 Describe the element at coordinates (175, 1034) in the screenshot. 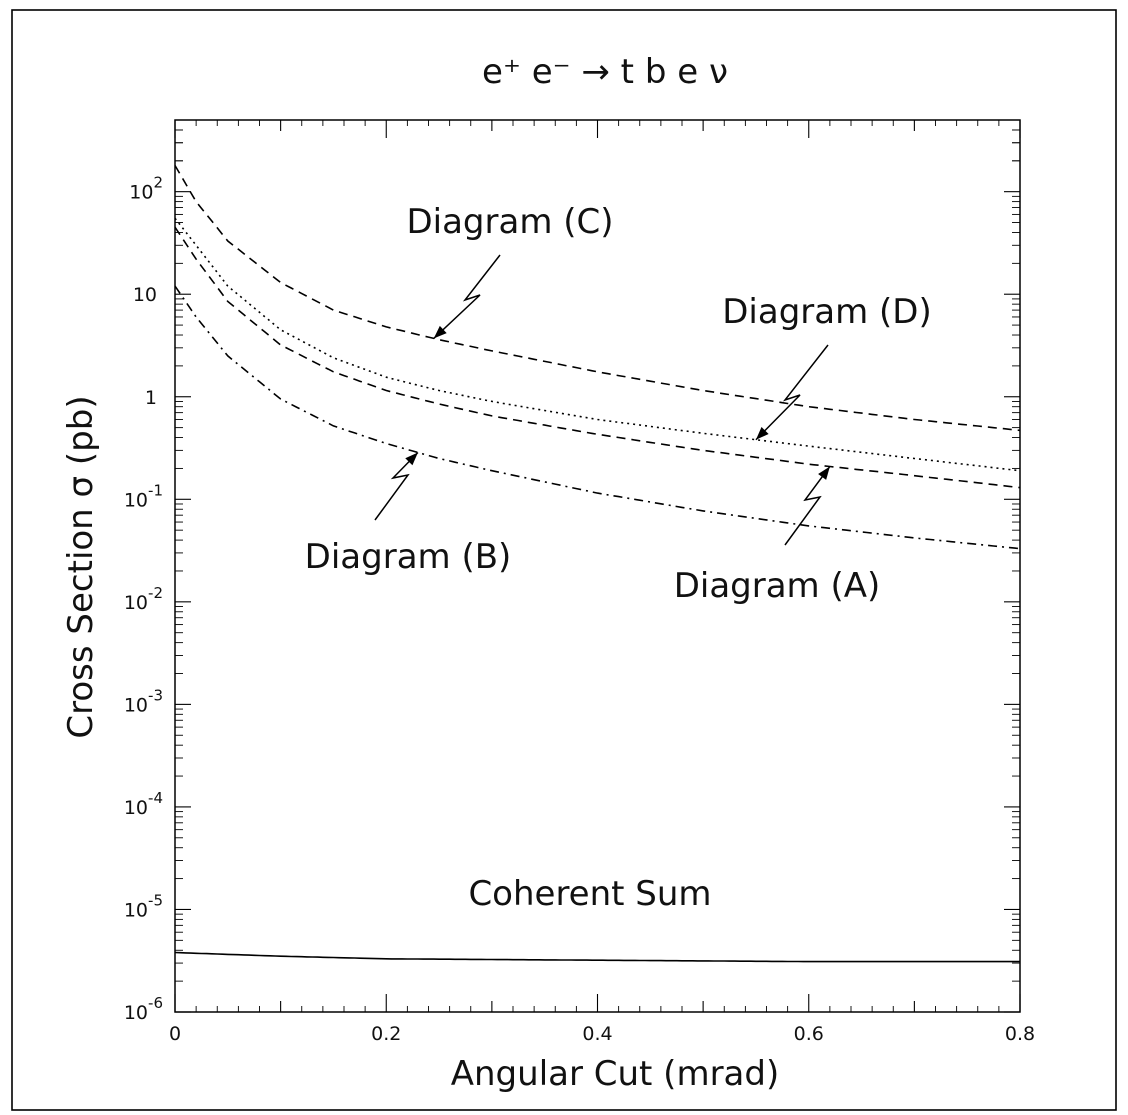

I see `x-tick-label: 0` at that location.